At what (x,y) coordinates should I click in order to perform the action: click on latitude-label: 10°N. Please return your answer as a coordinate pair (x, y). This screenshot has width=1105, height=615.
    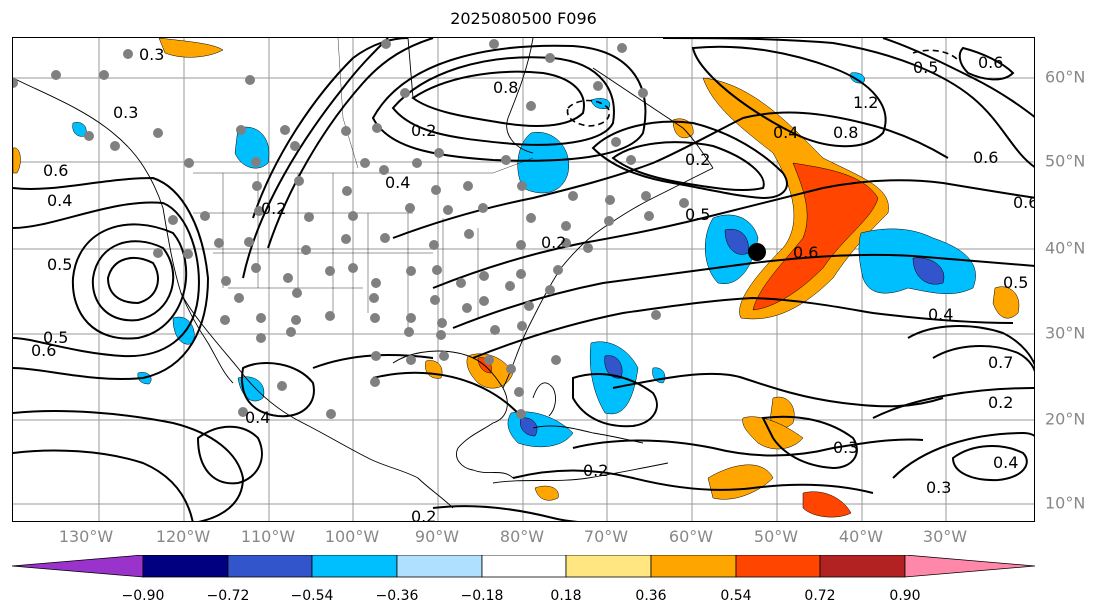
    Looking at the image, I should click on (1065, 503).